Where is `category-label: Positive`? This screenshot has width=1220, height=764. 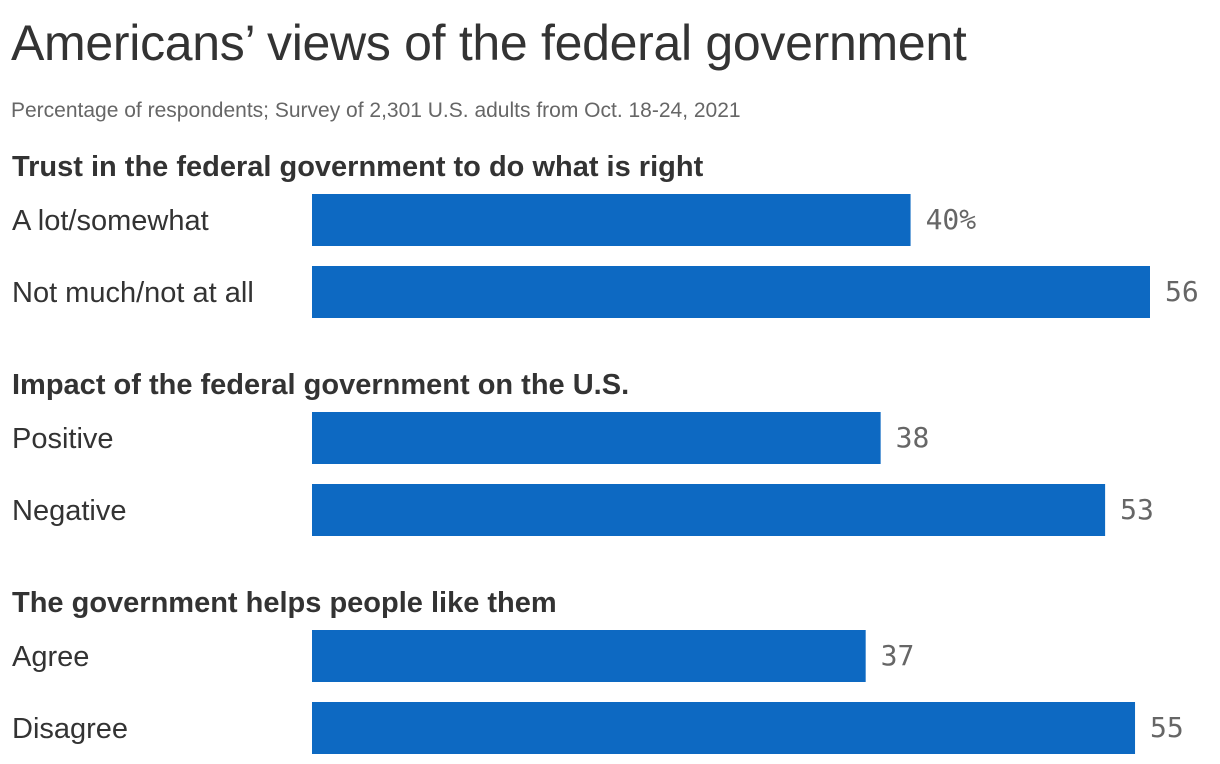
category-label: Positive is located at coordinates (63, 439).